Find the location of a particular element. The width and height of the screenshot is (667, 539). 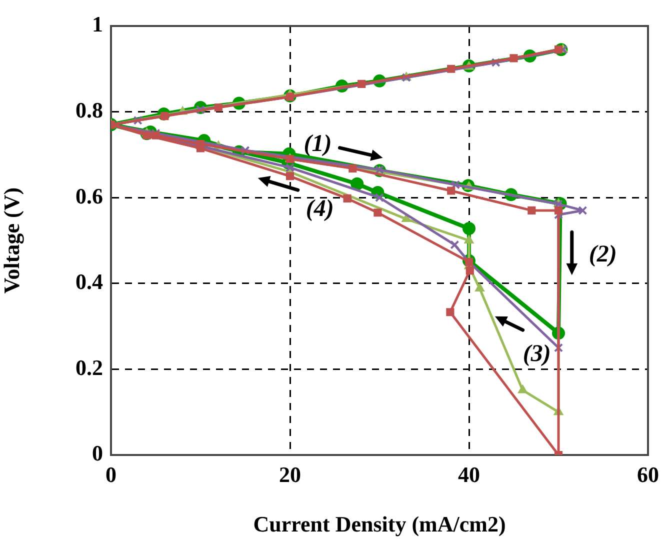

y-tick-label: 0 is located at coordinates (97, 453).